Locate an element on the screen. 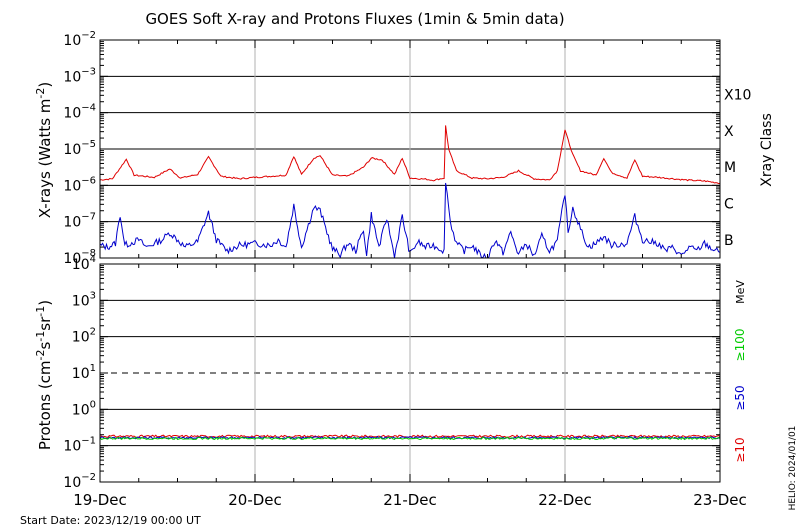 The height and width of the screenshot is (530, 800). x-tick-label: 23-Dec is located at coordinates (720, 500).